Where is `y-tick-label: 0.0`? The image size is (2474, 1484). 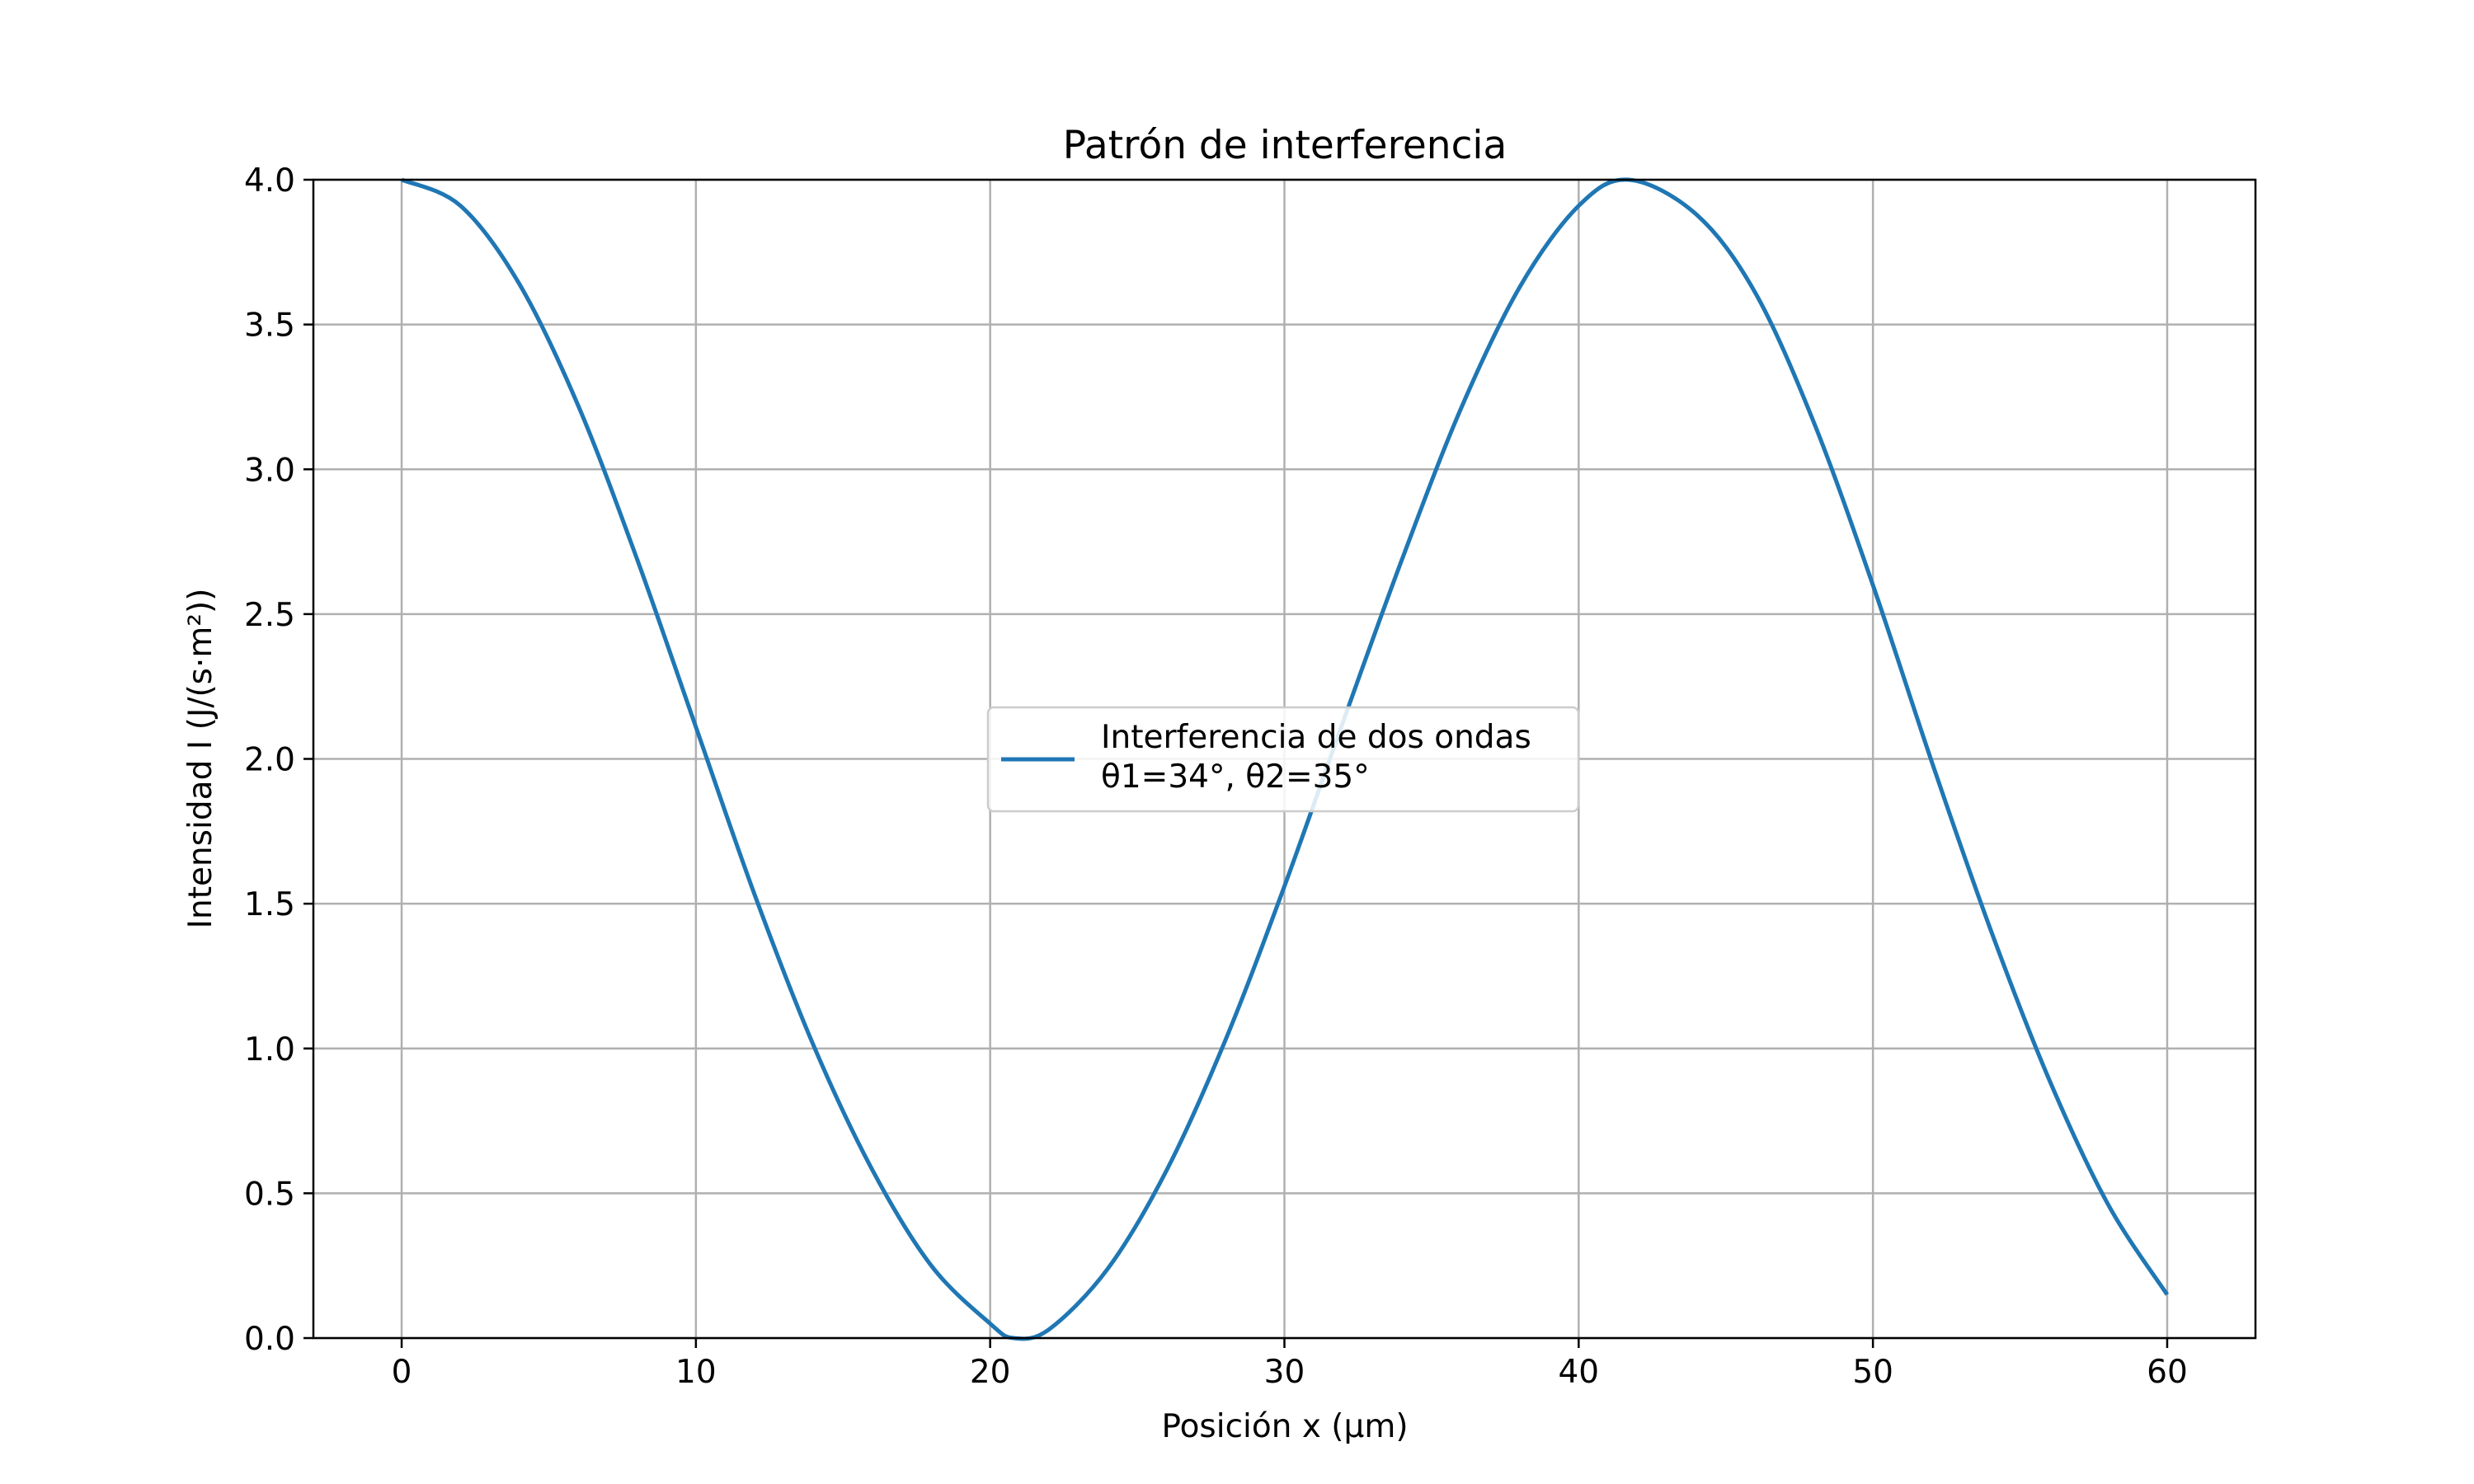
y-tick-label: 0.0 is located at coordinates (269, 1339).